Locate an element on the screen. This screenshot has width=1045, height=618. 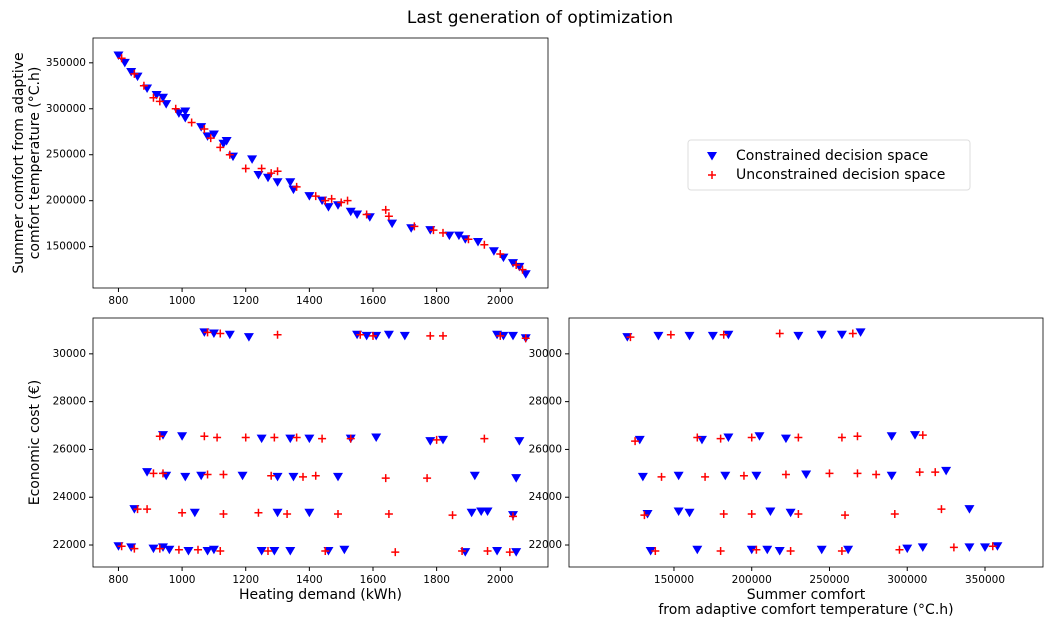
y-axis-label: Economic cost (€) is located at coordinates (35, 443).